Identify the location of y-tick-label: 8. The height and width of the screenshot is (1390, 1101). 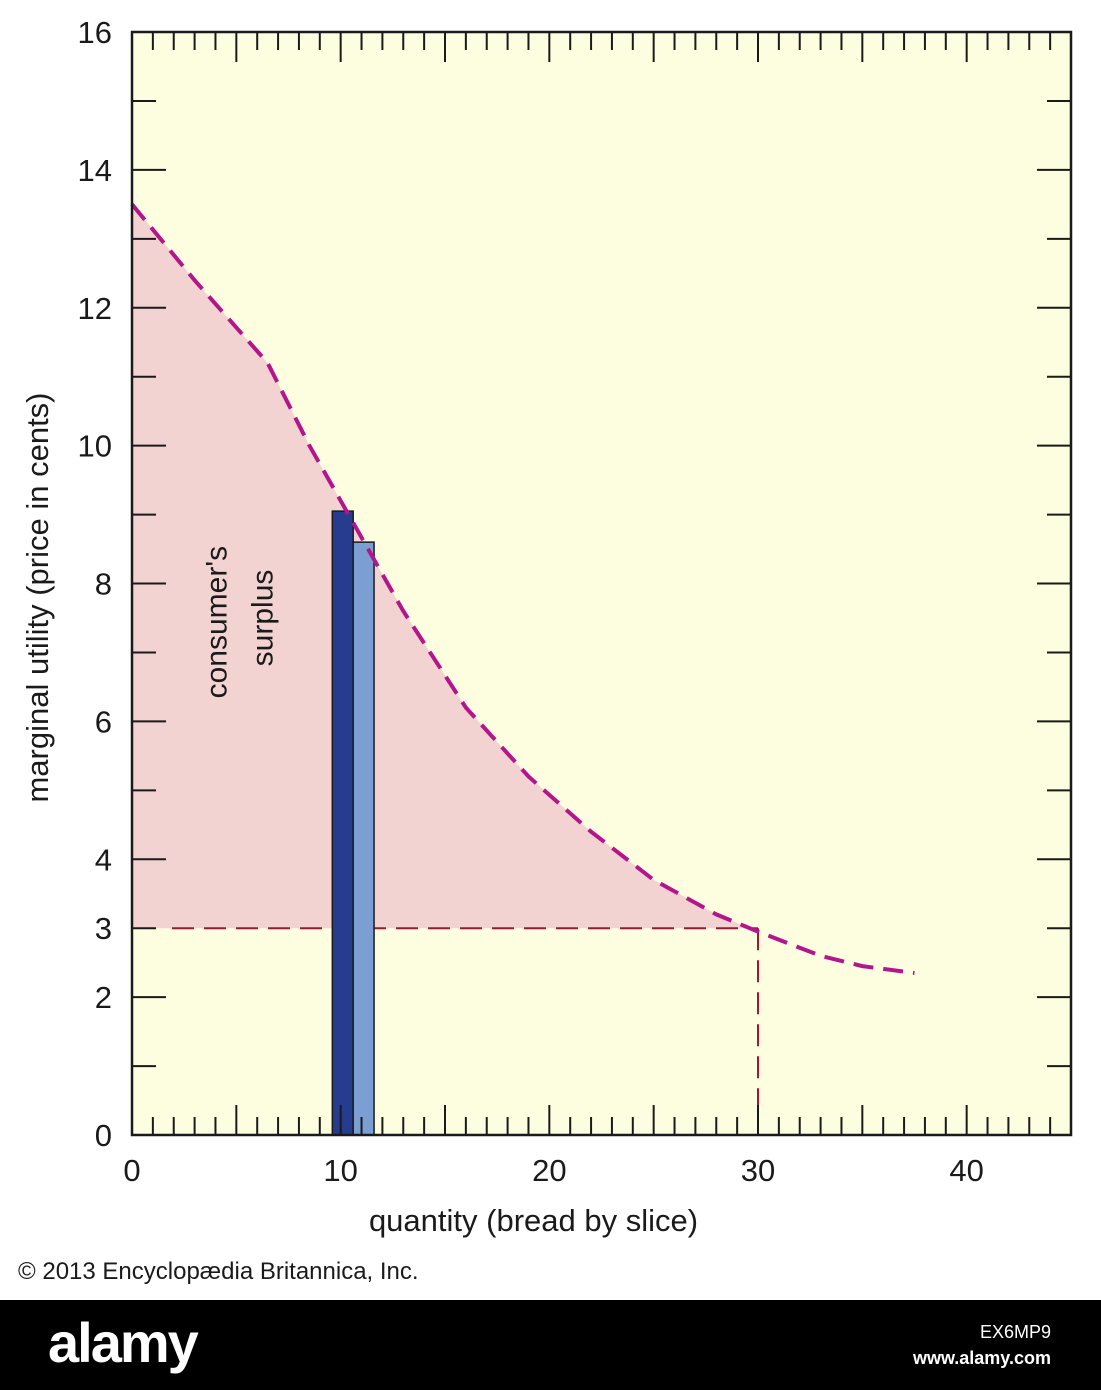
(103, 584).